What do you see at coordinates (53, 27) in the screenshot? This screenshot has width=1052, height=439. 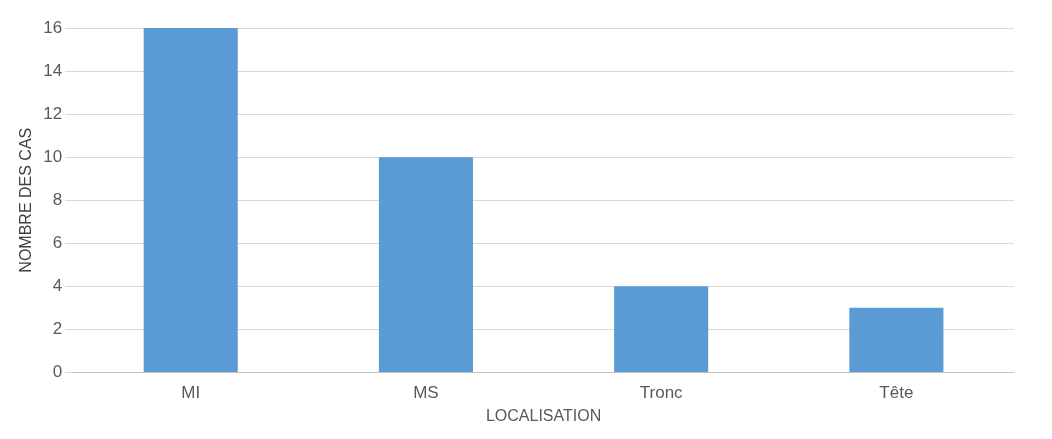 I see `y-tick-label: 16` at bounding box center [53, 27].